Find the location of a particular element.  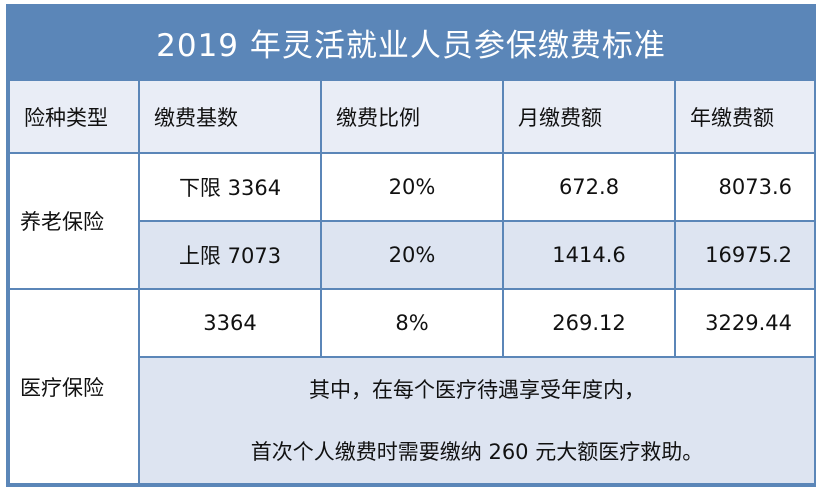

header-cell-yearly: 年缴费额 is located at coordinates (745, 116).